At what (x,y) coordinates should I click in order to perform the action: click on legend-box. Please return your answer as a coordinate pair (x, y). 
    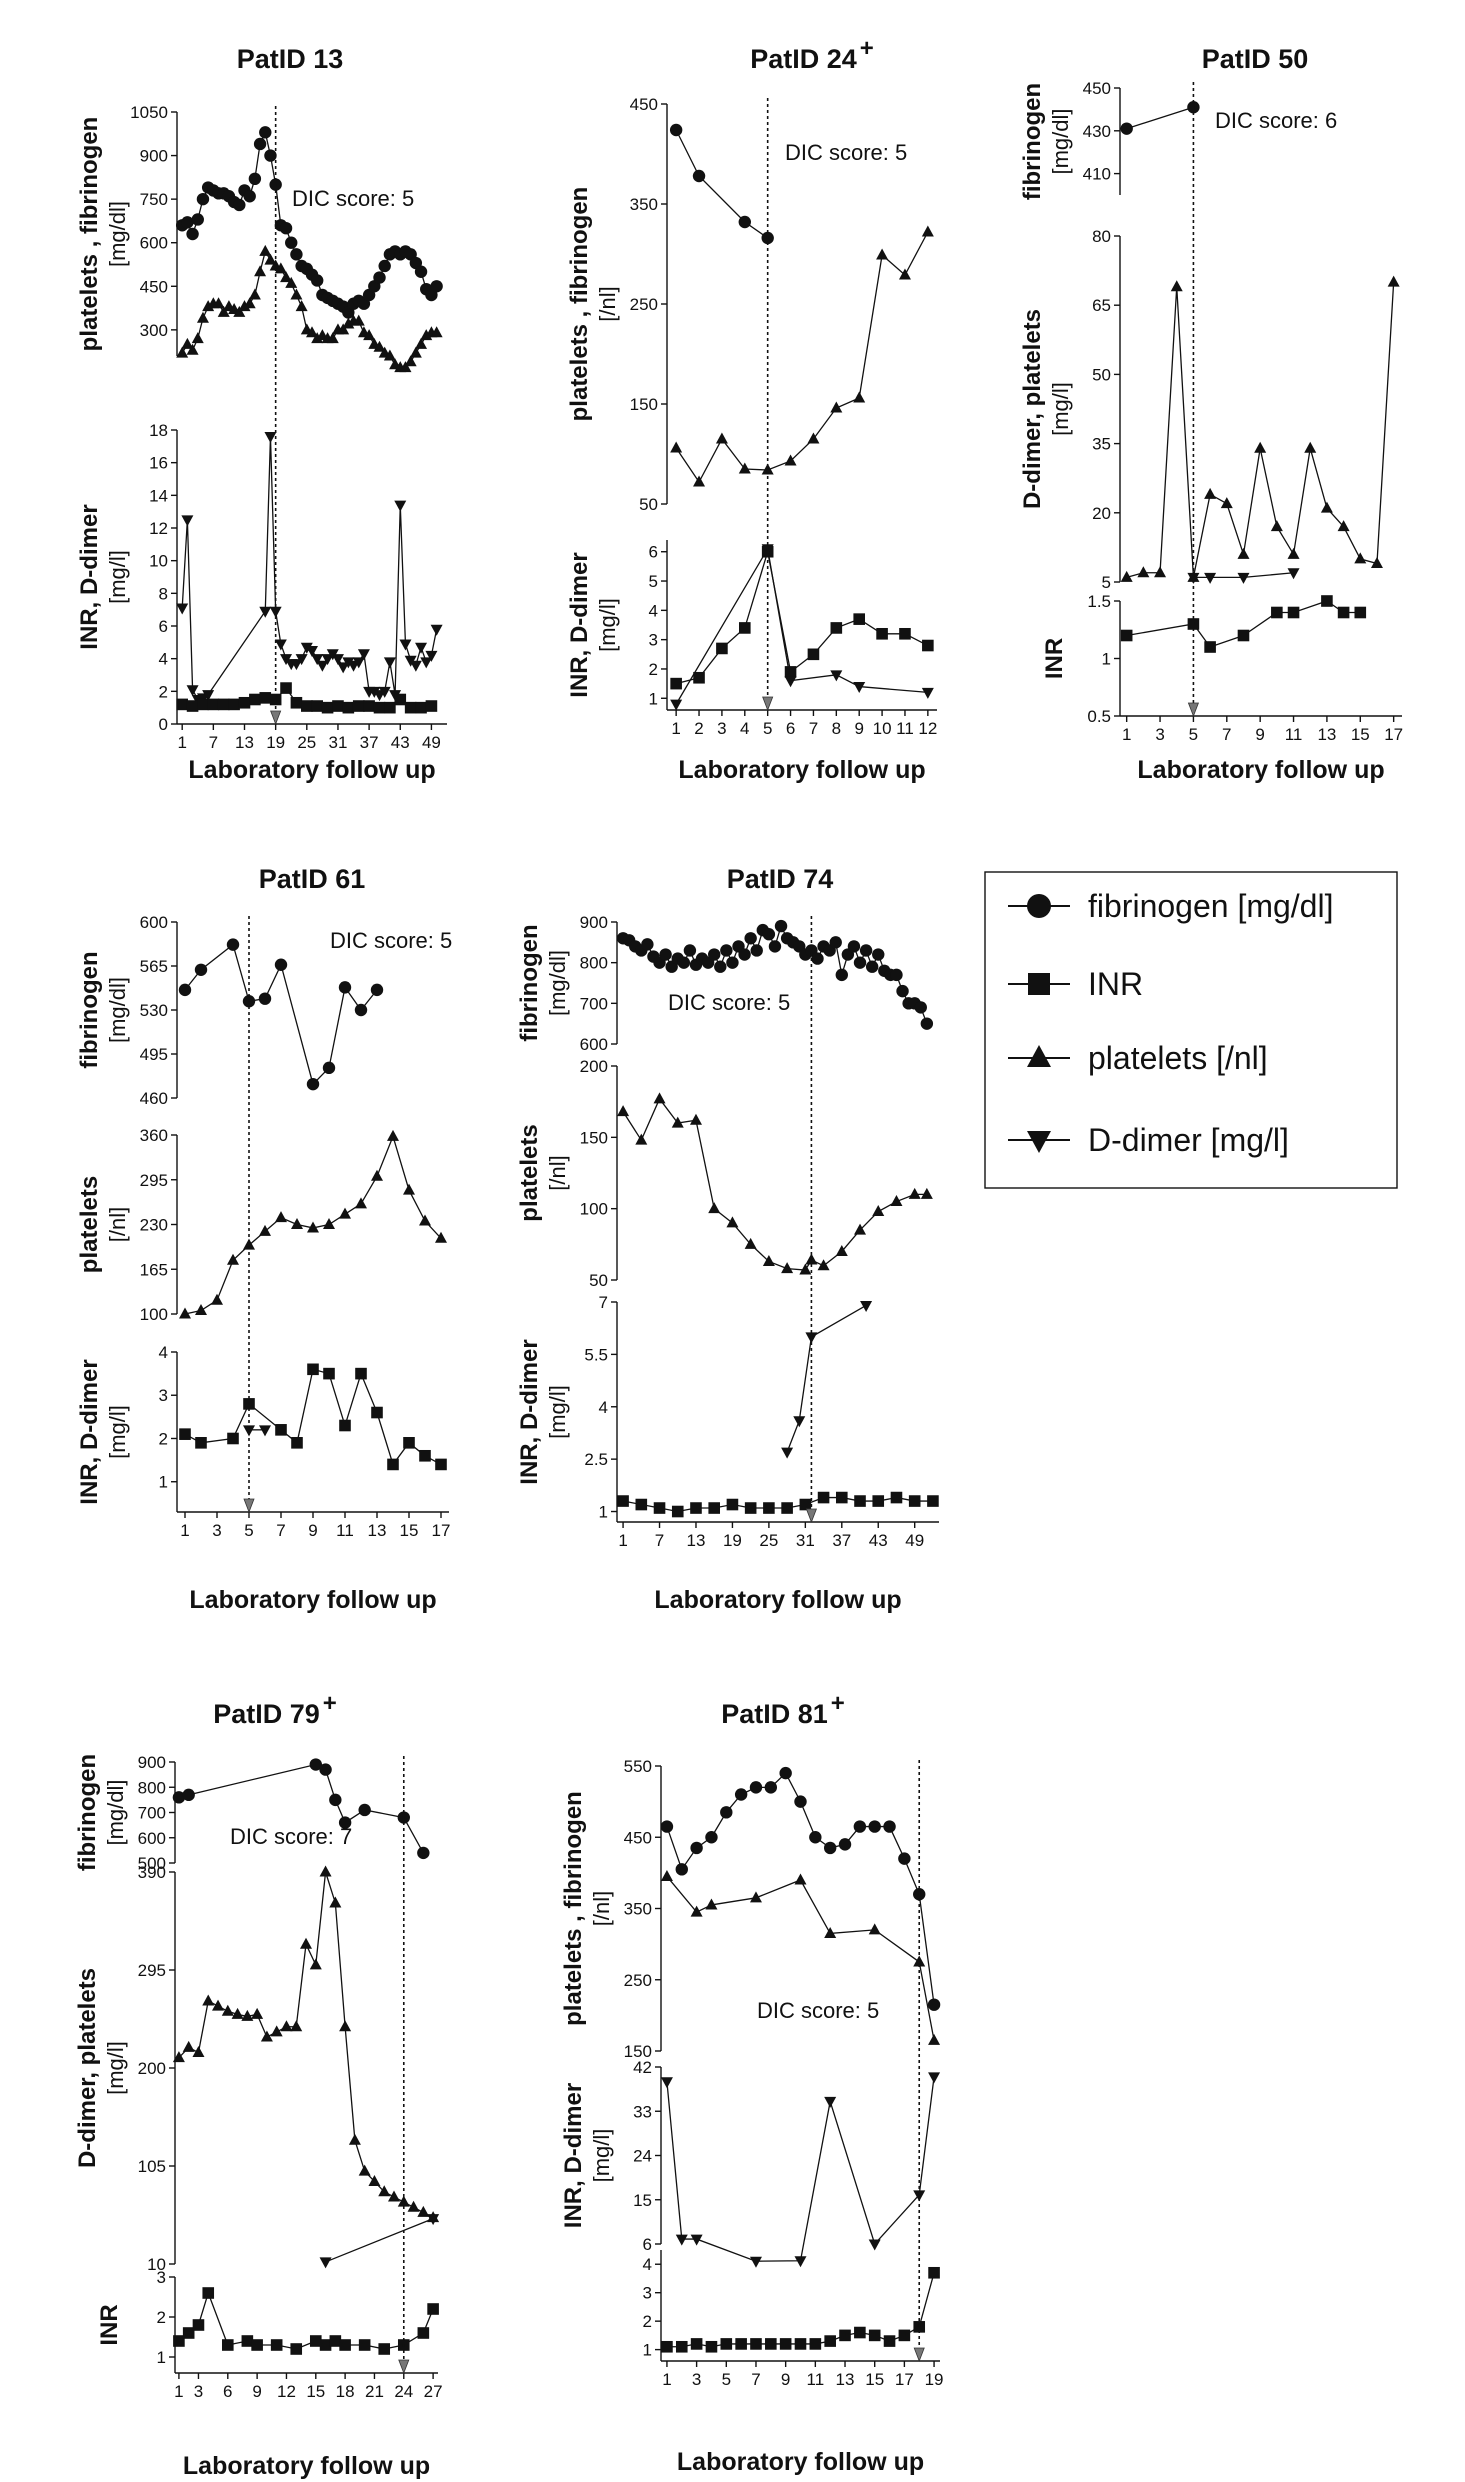
    Looking at the image, I should click on (1191, 1030).